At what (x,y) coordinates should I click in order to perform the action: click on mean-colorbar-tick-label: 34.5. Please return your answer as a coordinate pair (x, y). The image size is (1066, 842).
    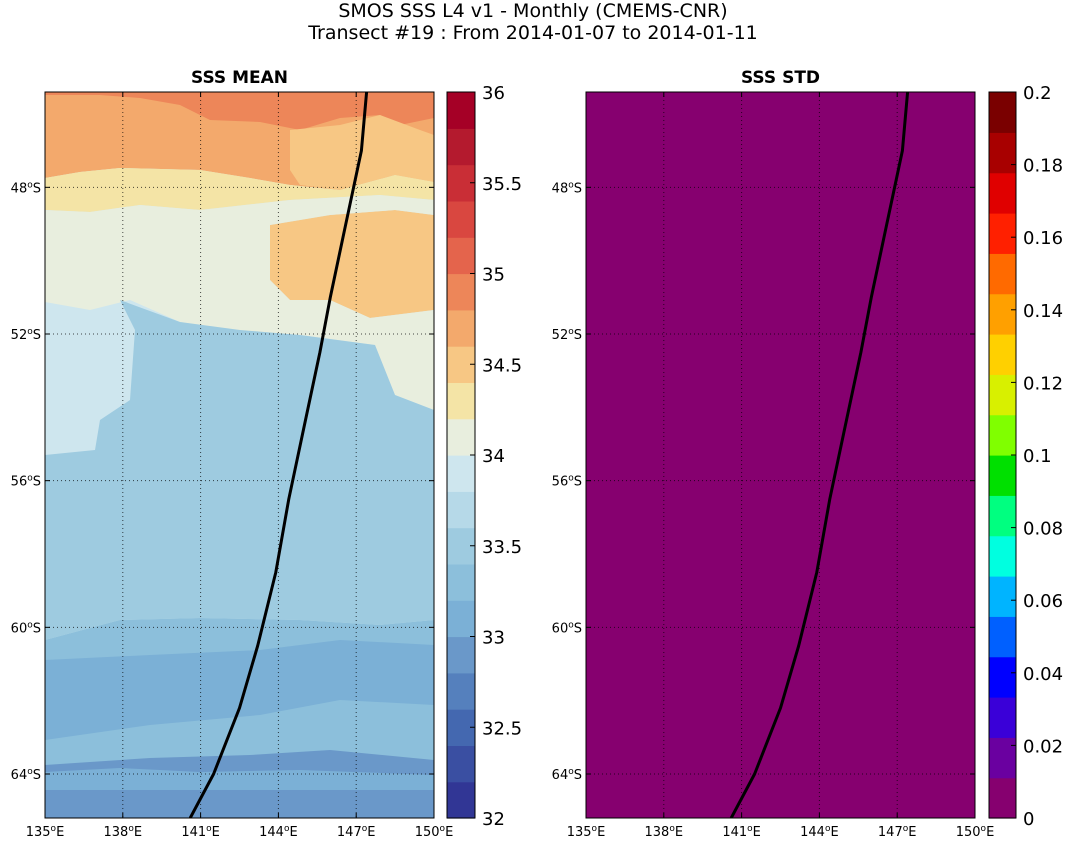
    Looking at the image, I should click on (502, 365).